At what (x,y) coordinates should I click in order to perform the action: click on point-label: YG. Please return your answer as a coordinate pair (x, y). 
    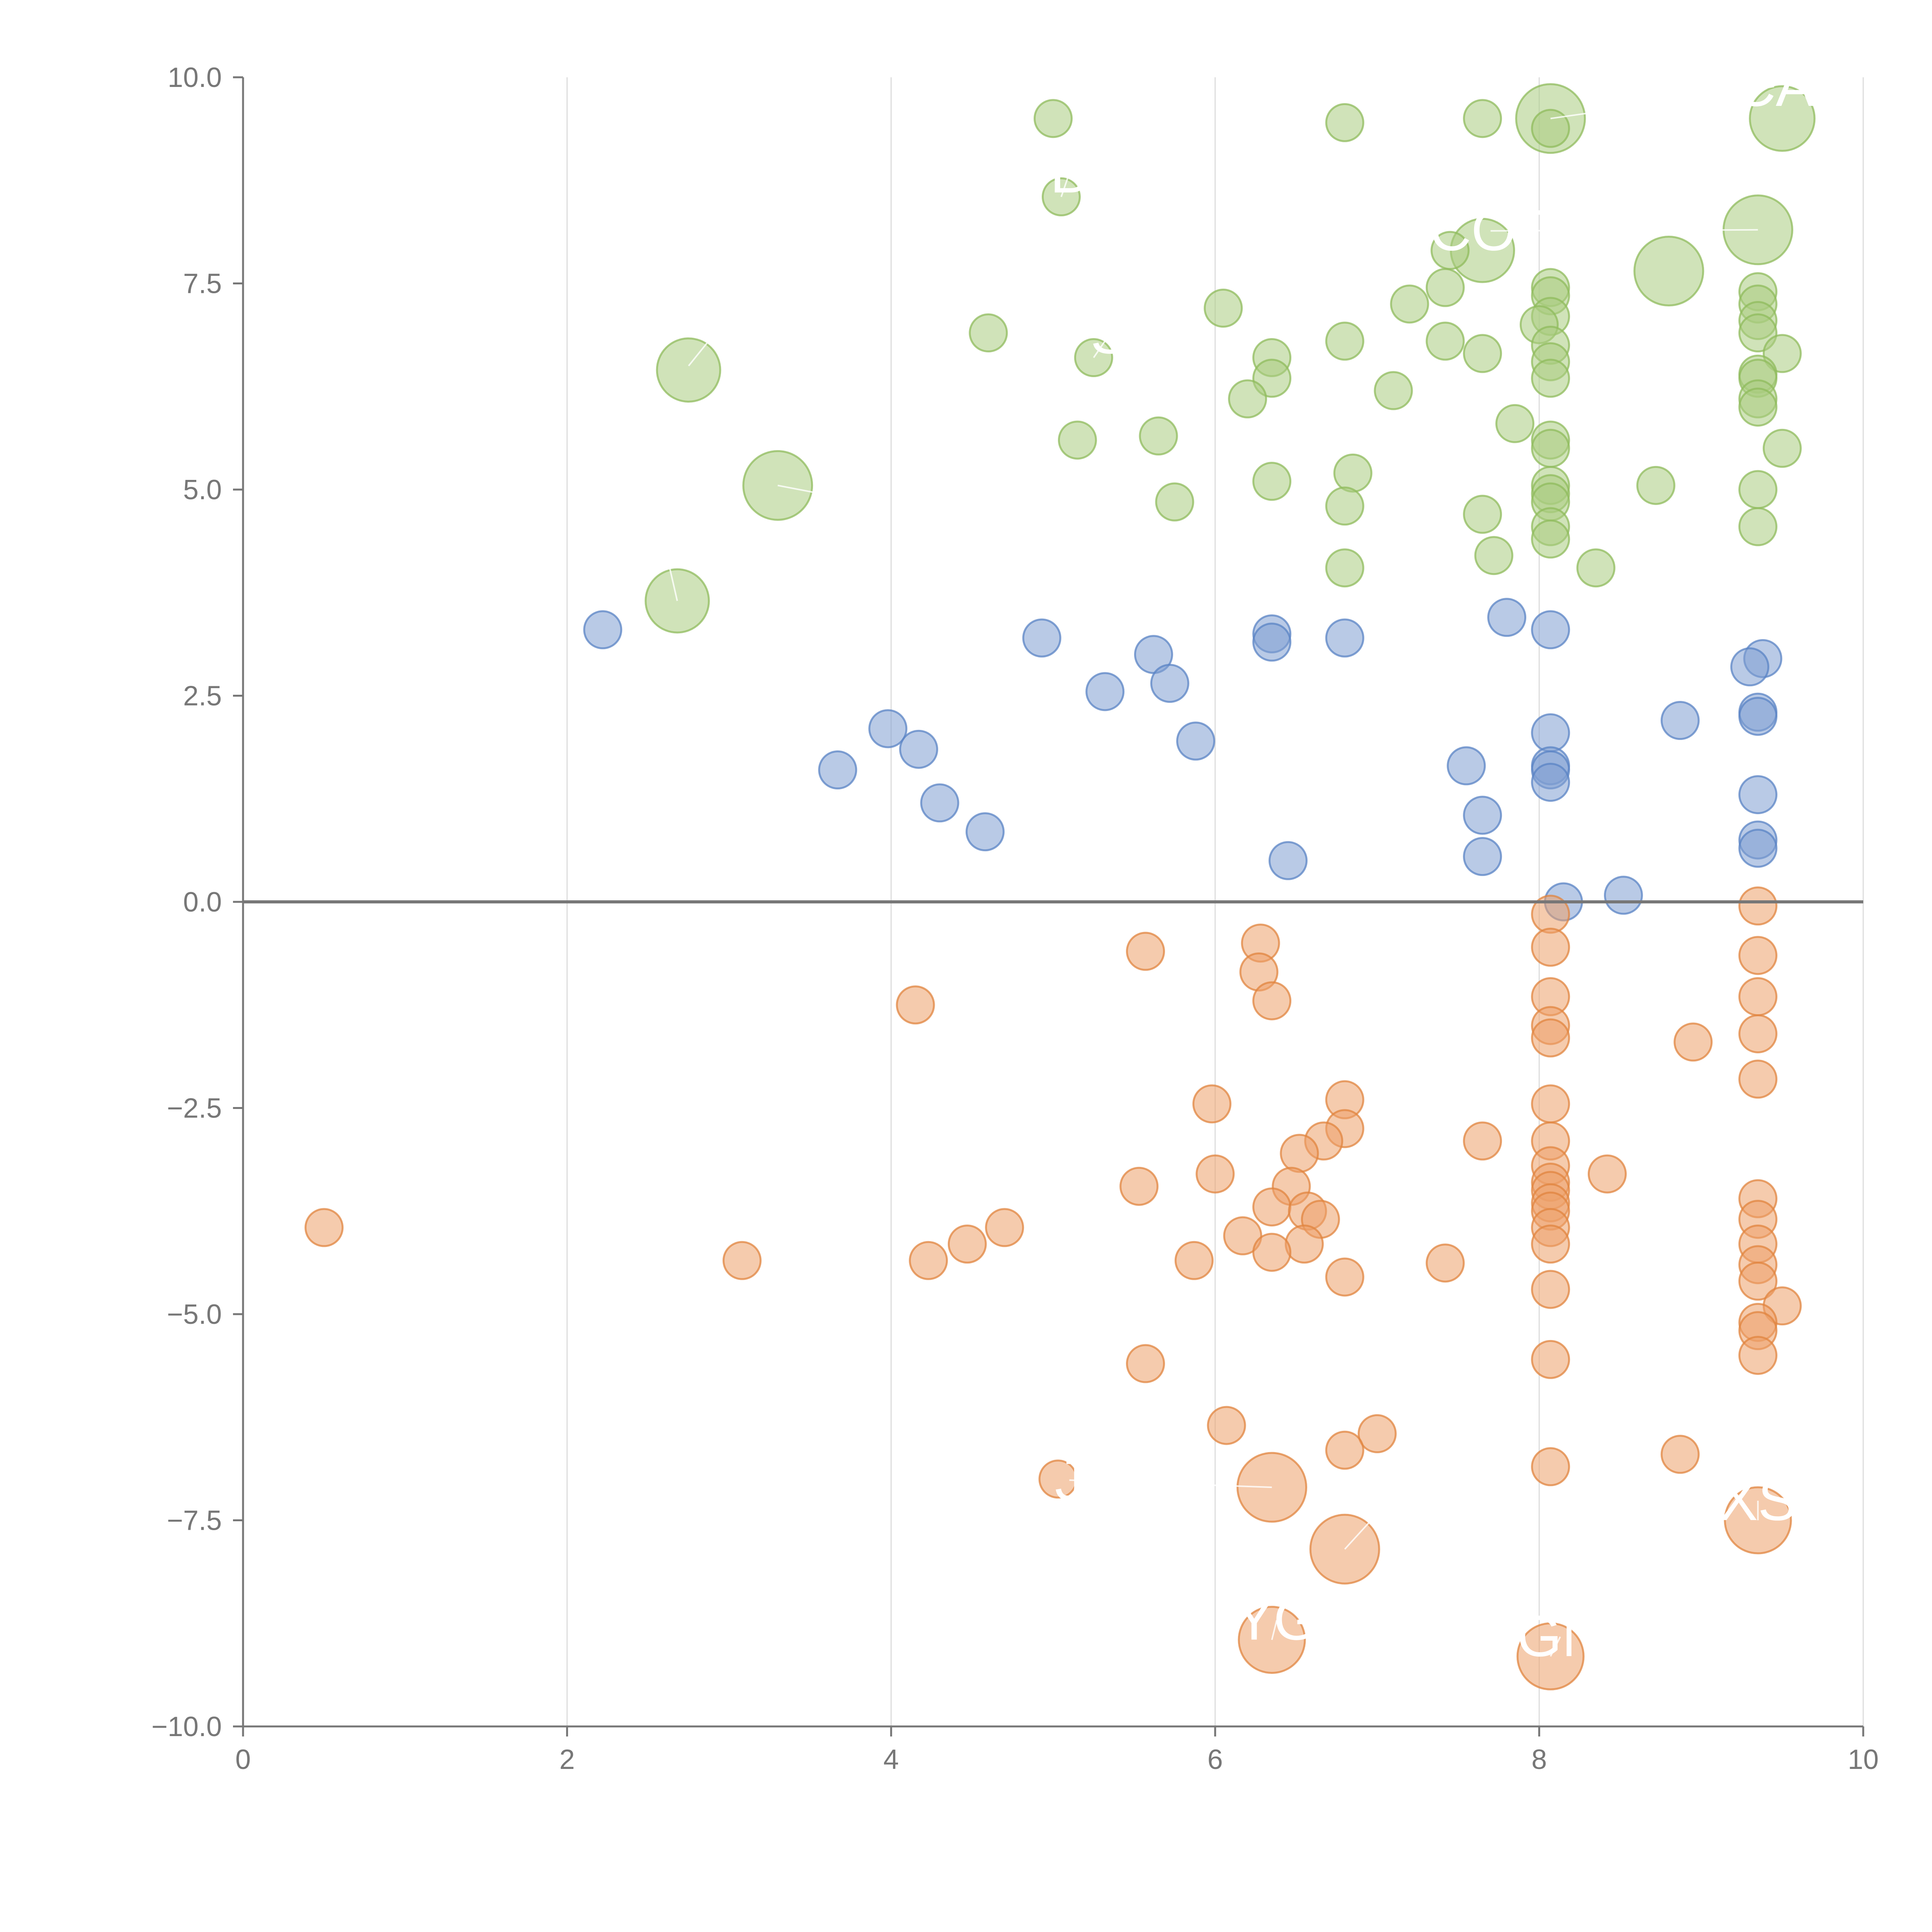
    Looking at the image, I should click on (1277, 1619).